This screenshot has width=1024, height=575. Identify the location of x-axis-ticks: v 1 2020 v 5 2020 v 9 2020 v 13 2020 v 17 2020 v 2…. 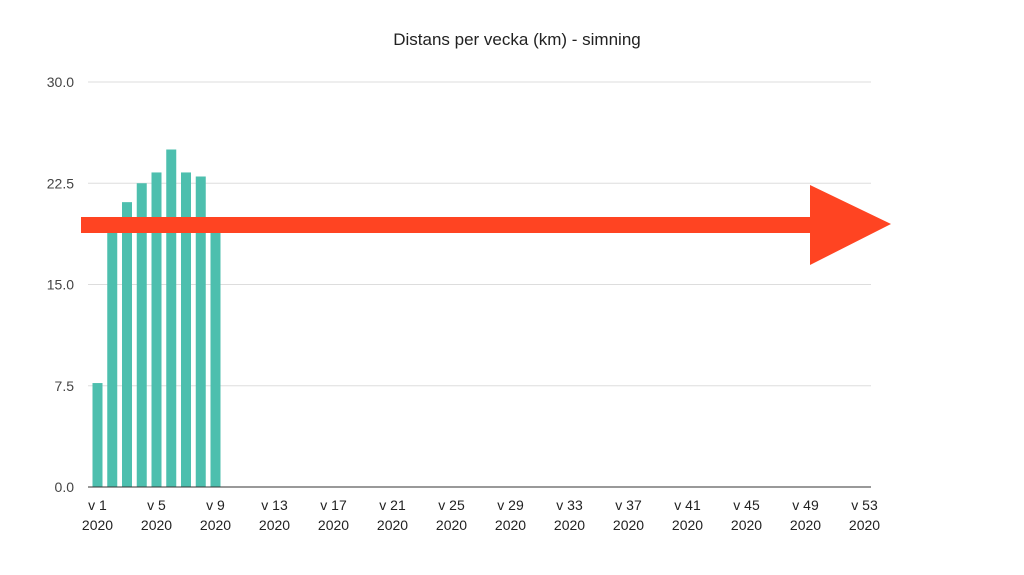
(481, 515).